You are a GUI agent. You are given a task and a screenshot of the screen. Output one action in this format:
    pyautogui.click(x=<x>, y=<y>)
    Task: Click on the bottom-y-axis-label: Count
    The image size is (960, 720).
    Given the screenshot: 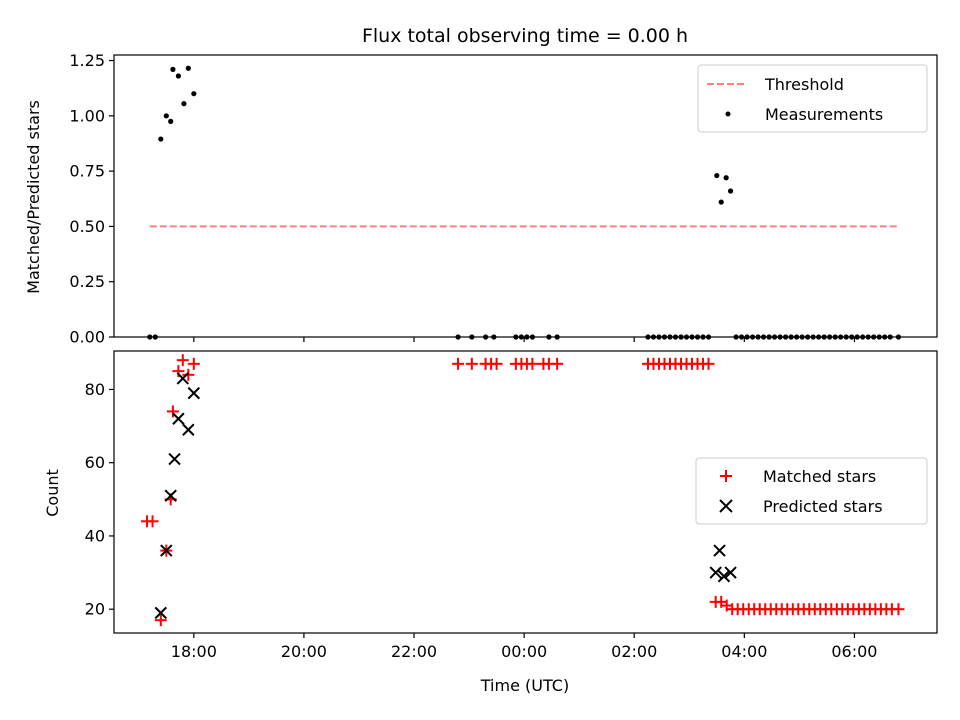 What is the action you would take?
    pyautogui.click(x=52, y=493)
    